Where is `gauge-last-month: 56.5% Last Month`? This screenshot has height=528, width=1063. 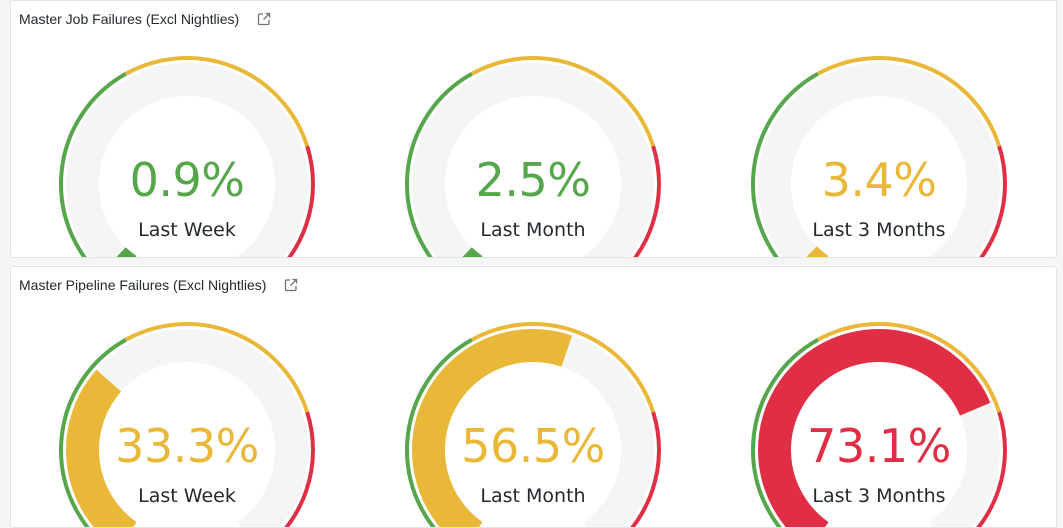 gauge-last-month: 56.5% Last Month is located at coordinates (533, 397).